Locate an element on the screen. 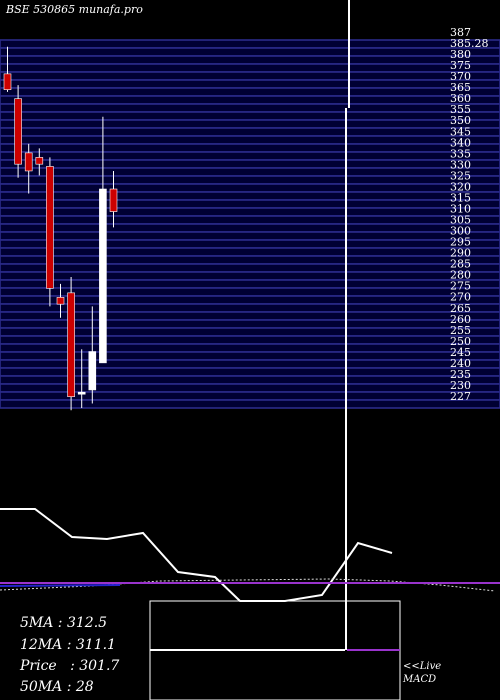 Image resolution: width=500 pixels, height=700 pixels. macd-line is located at coordinates (196, 555).